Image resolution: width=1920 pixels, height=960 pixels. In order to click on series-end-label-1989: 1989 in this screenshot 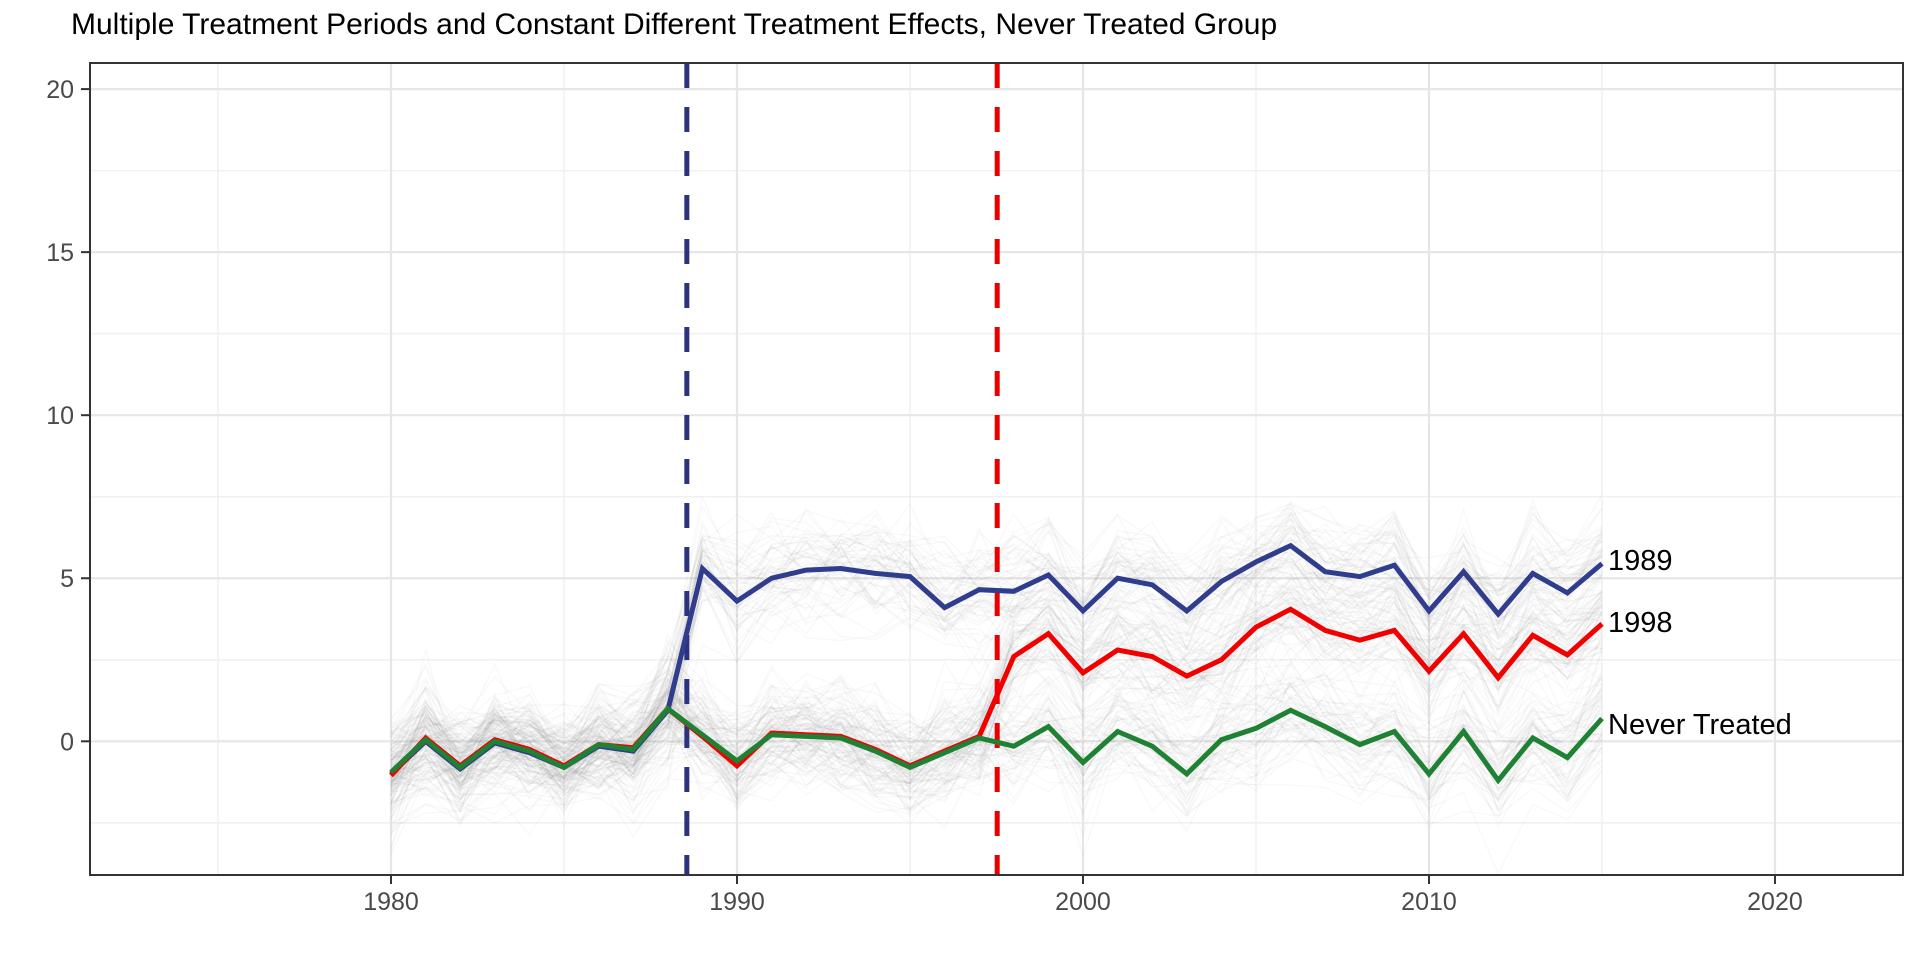, I will do `click(1640, 561)`.